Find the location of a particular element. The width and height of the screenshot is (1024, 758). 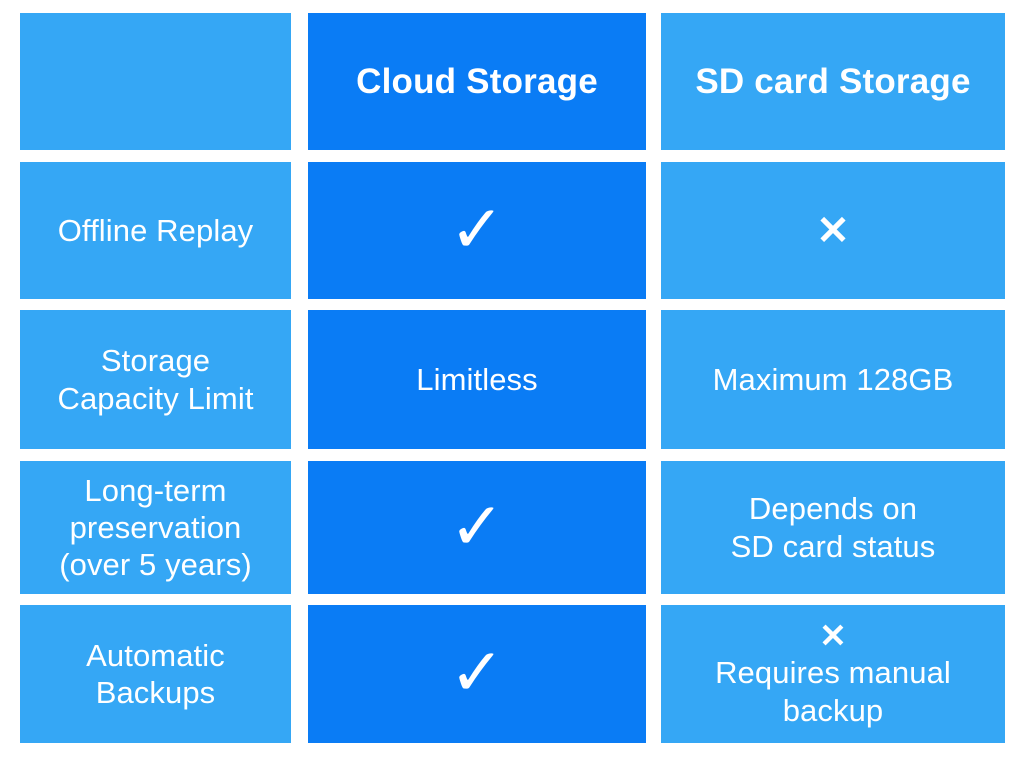

sd-value-text: Maximum 128GB is located at coordinates (833, 379).